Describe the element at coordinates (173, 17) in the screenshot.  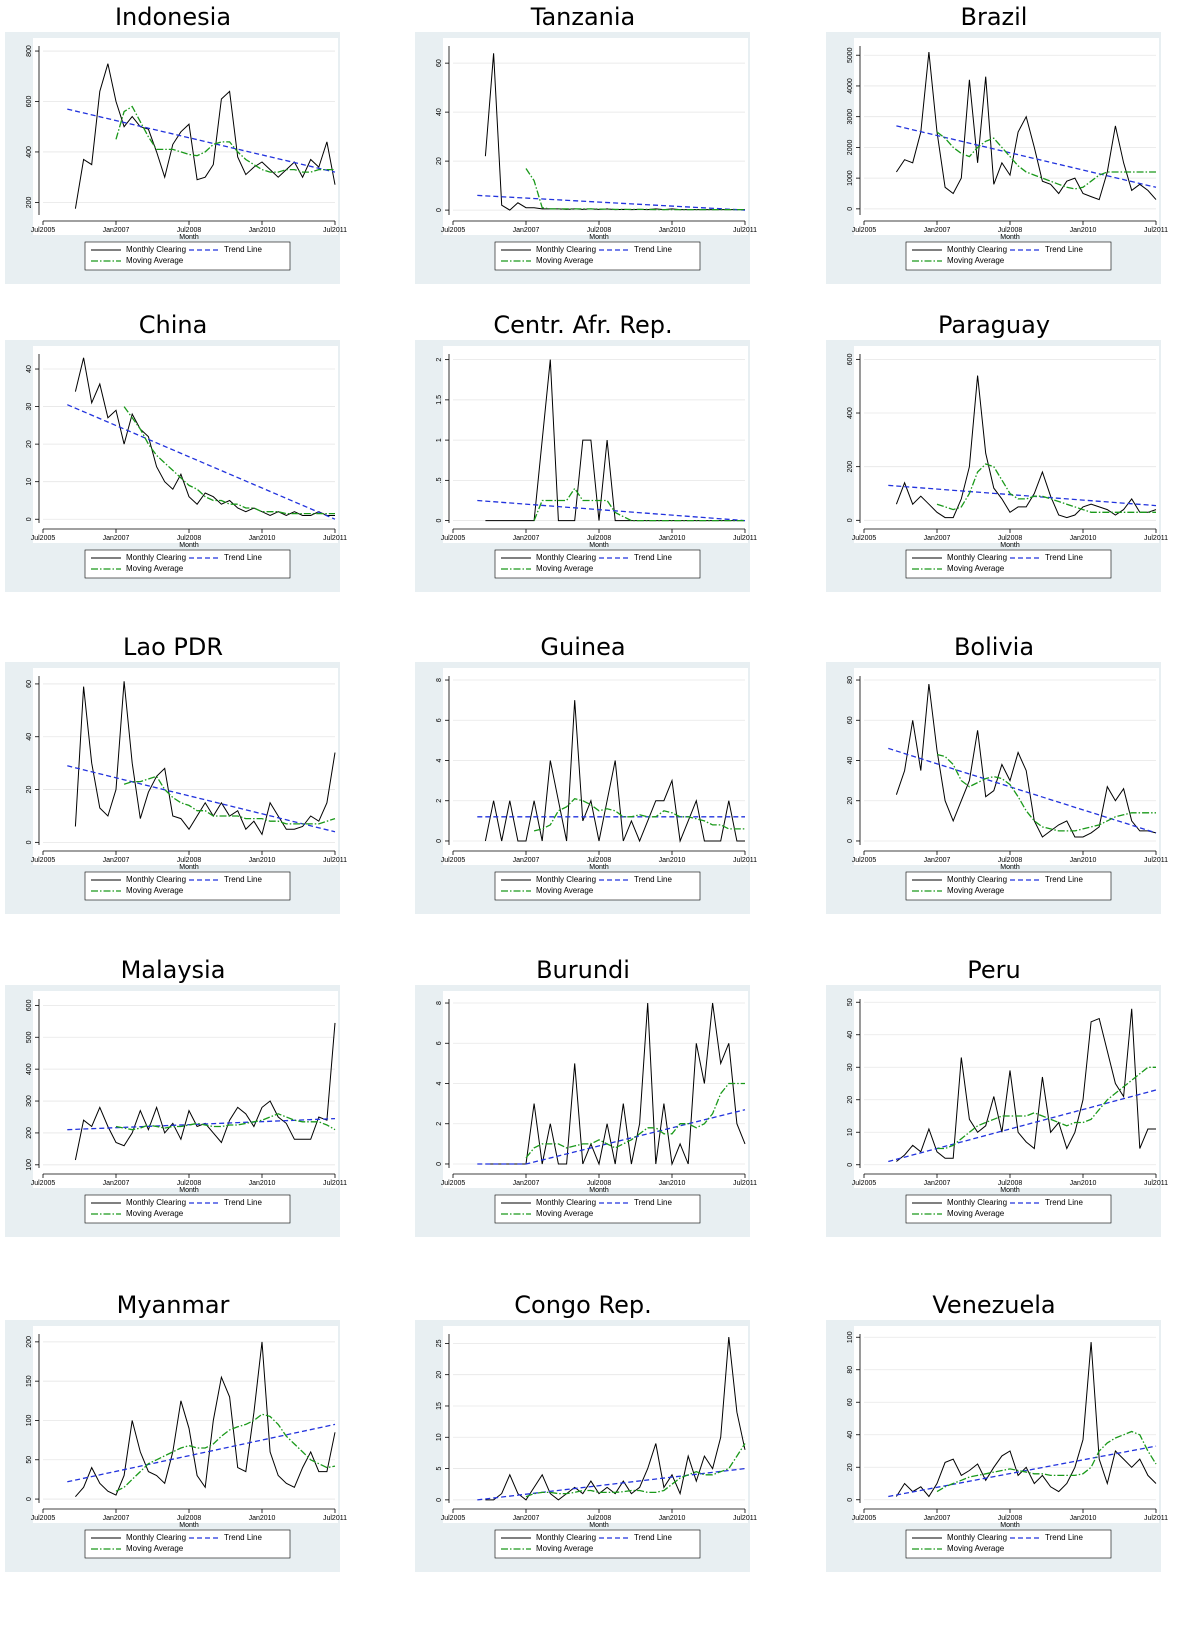
I see `chart-title: Indonesia` at that location.